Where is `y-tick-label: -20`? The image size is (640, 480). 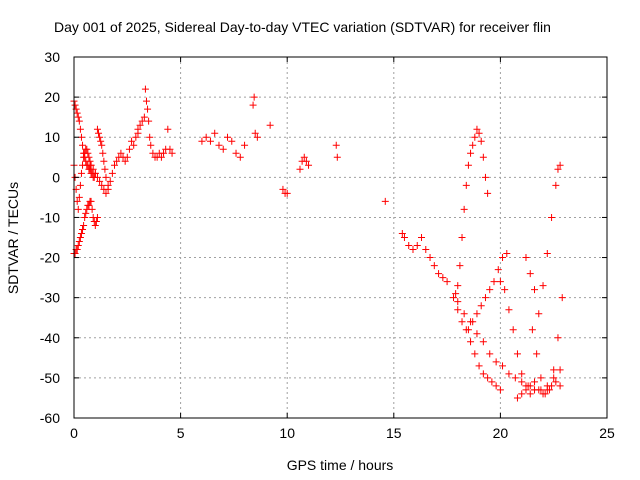 y-tick-label: -20 is located at coordinates (50, 258).